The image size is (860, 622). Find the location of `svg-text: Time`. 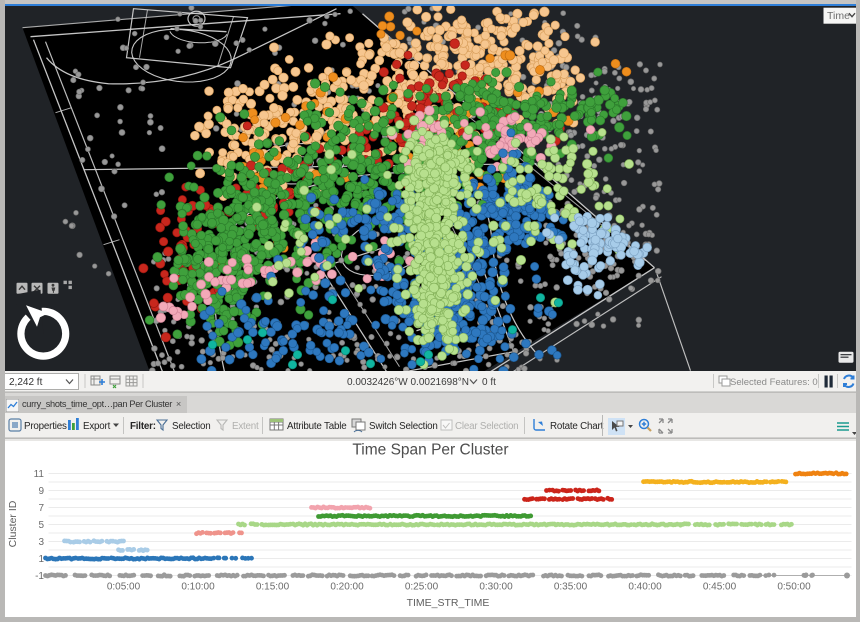

svg-text: Time is located at coordinates (838, 17).